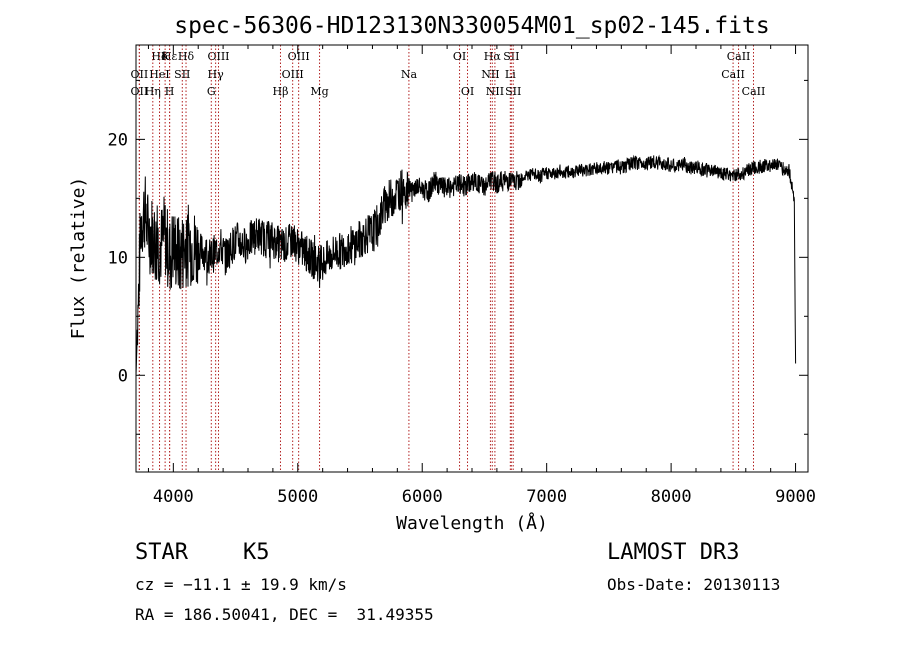  I want to click on line-label: HeI, so click(159, 74).